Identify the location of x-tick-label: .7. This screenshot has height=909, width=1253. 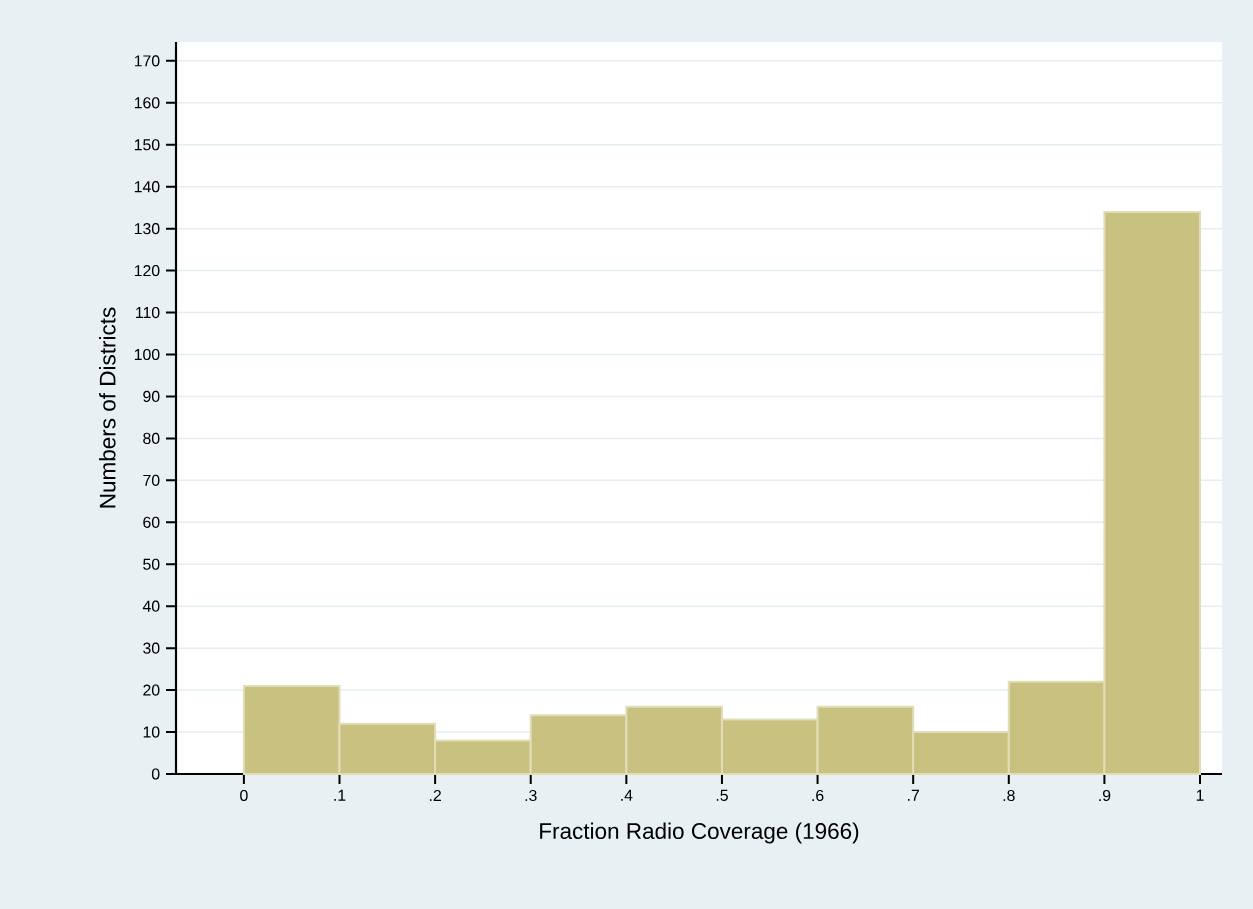
(913, 795).